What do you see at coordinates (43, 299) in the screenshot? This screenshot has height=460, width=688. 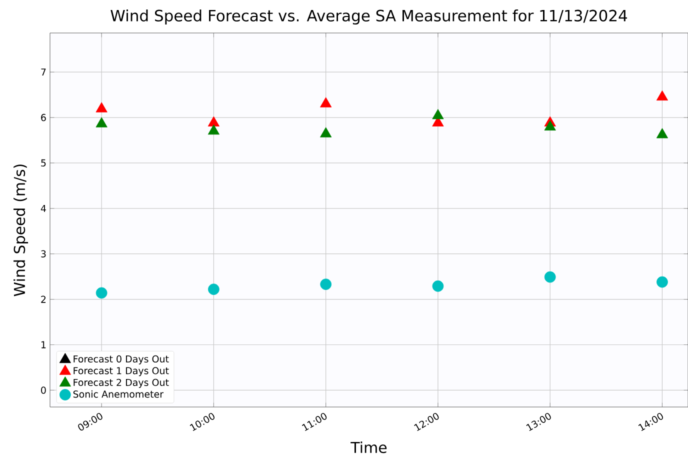 I see `y-tick-label: 2` at bounding box center [43, 299].